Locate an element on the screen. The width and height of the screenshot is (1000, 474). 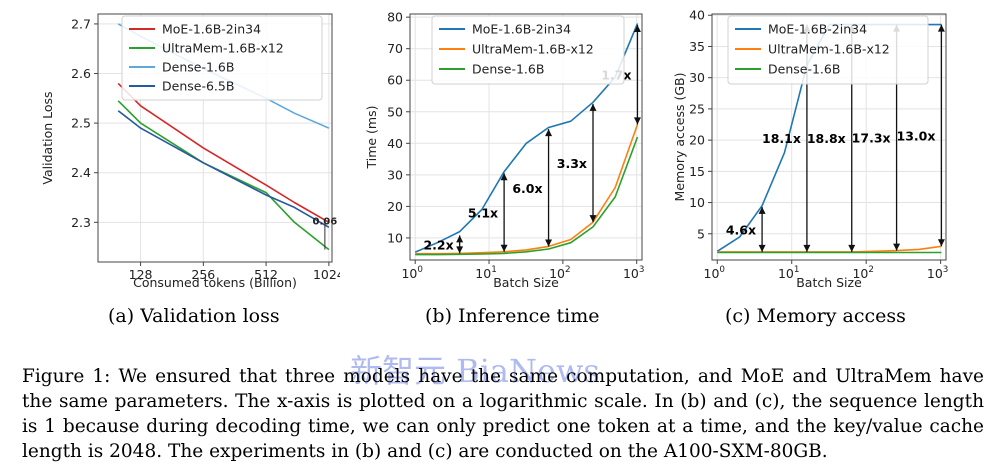
legend-label: Dense-6.5B is located at coordinates (198, 86).